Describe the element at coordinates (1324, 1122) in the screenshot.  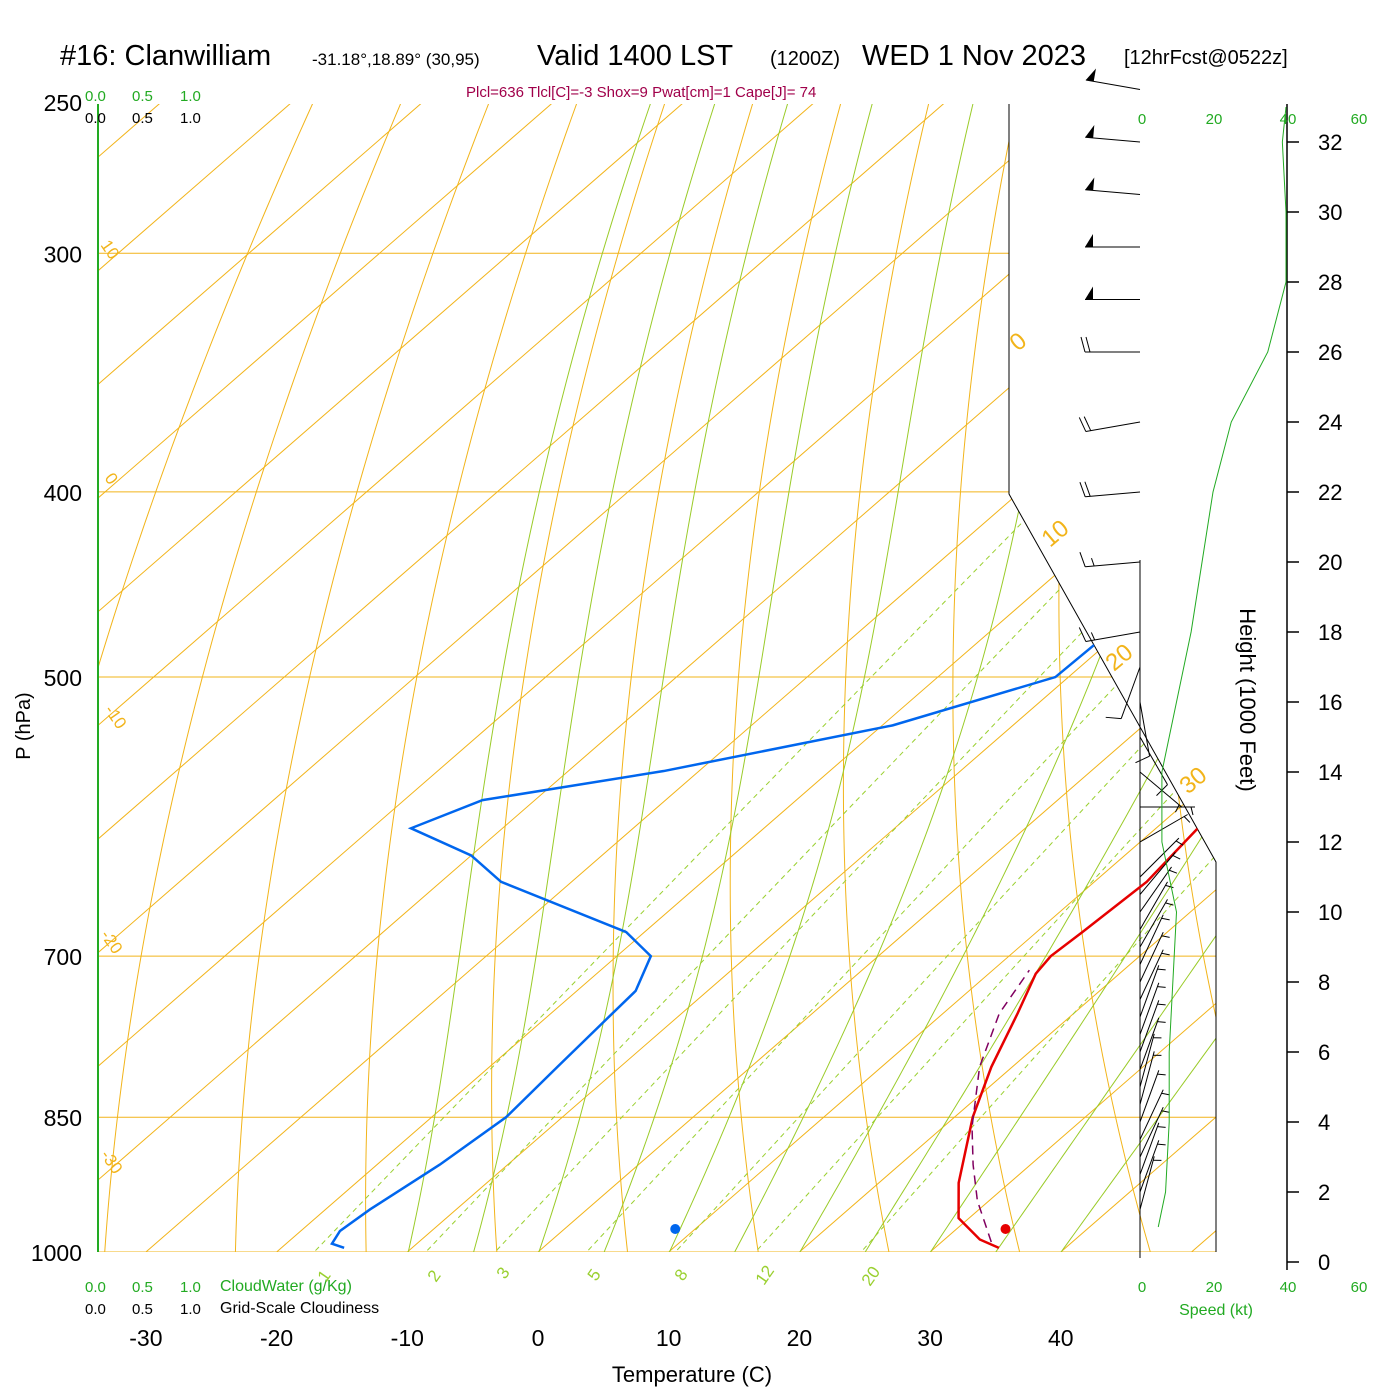
I see `height-tick-label: 4` at that location.